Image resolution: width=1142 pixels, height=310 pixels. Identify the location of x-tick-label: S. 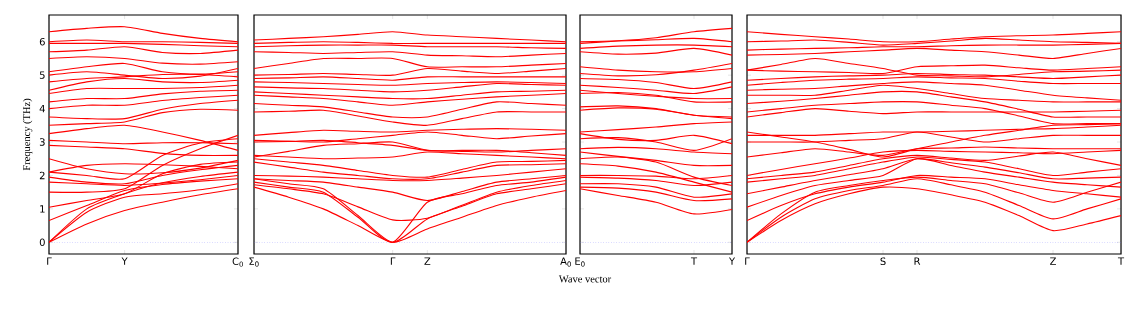
(883, 261).